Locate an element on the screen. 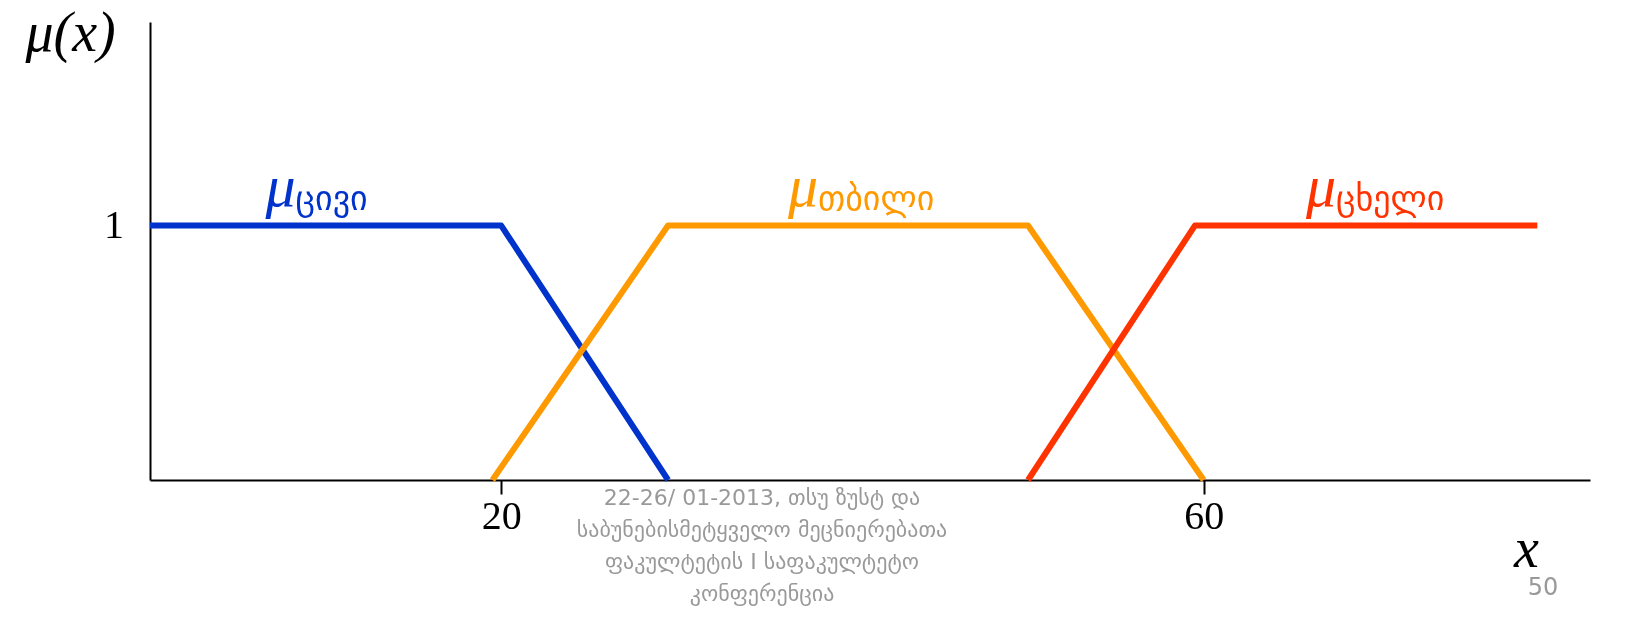  series-label: μთბილი is located at coordinates (860, 185).